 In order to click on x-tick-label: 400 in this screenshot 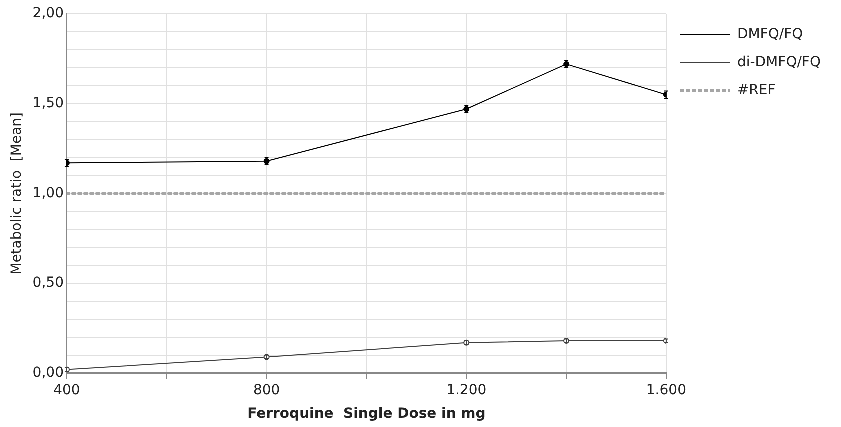, I will do `click(67, 390)`.